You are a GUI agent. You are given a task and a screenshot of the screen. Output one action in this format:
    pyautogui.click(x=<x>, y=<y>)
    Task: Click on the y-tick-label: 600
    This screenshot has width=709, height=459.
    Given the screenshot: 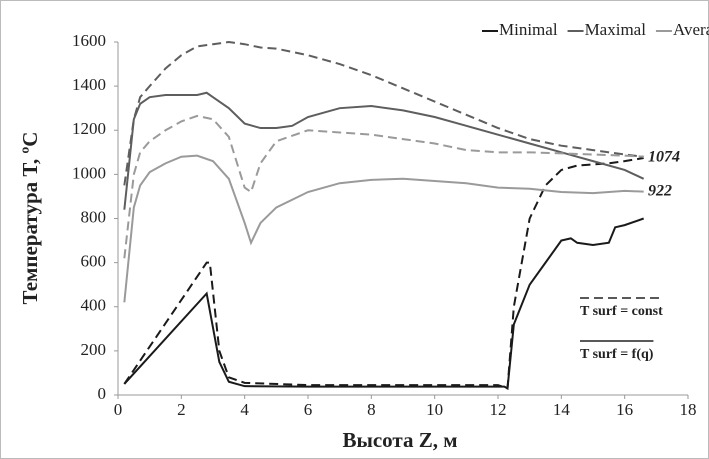 What is the action you would take?
    pyautogui.click(x=94, y=261)
    